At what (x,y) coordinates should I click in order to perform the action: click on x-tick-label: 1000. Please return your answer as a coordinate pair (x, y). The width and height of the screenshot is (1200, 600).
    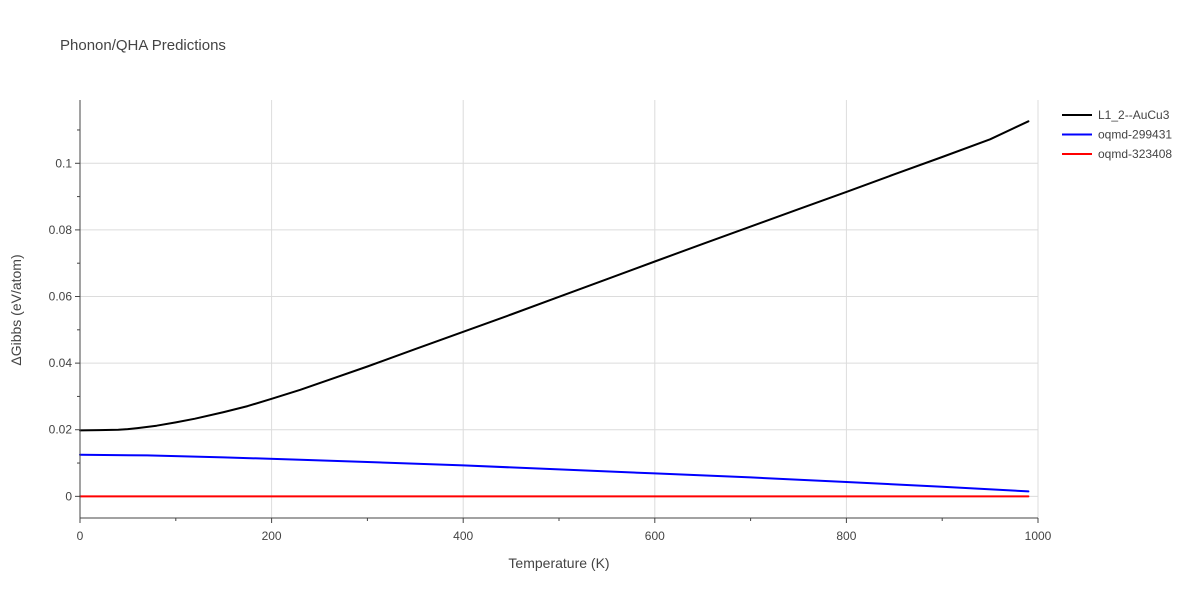
    Looking at the image, I should click on (1038, 536).